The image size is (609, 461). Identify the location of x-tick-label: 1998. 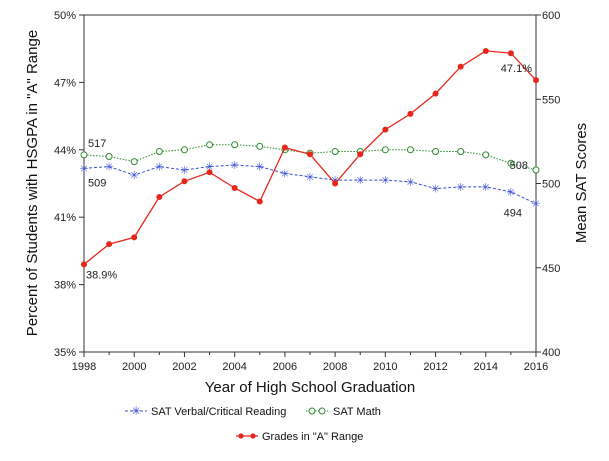
(84, 367).